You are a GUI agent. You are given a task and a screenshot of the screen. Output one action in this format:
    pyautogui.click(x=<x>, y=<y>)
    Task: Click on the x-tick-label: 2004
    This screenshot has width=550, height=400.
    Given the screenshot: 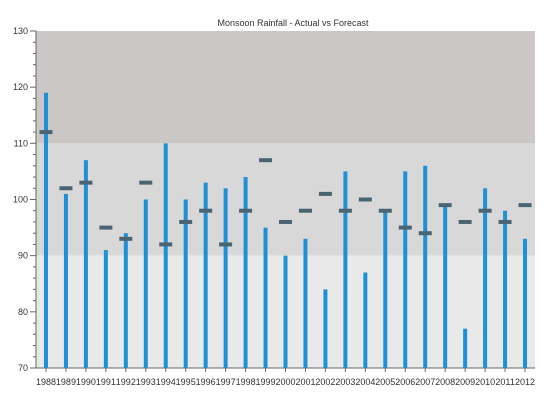 What is the action you would take?
    pyautogui.click(x=365, y=382)
    